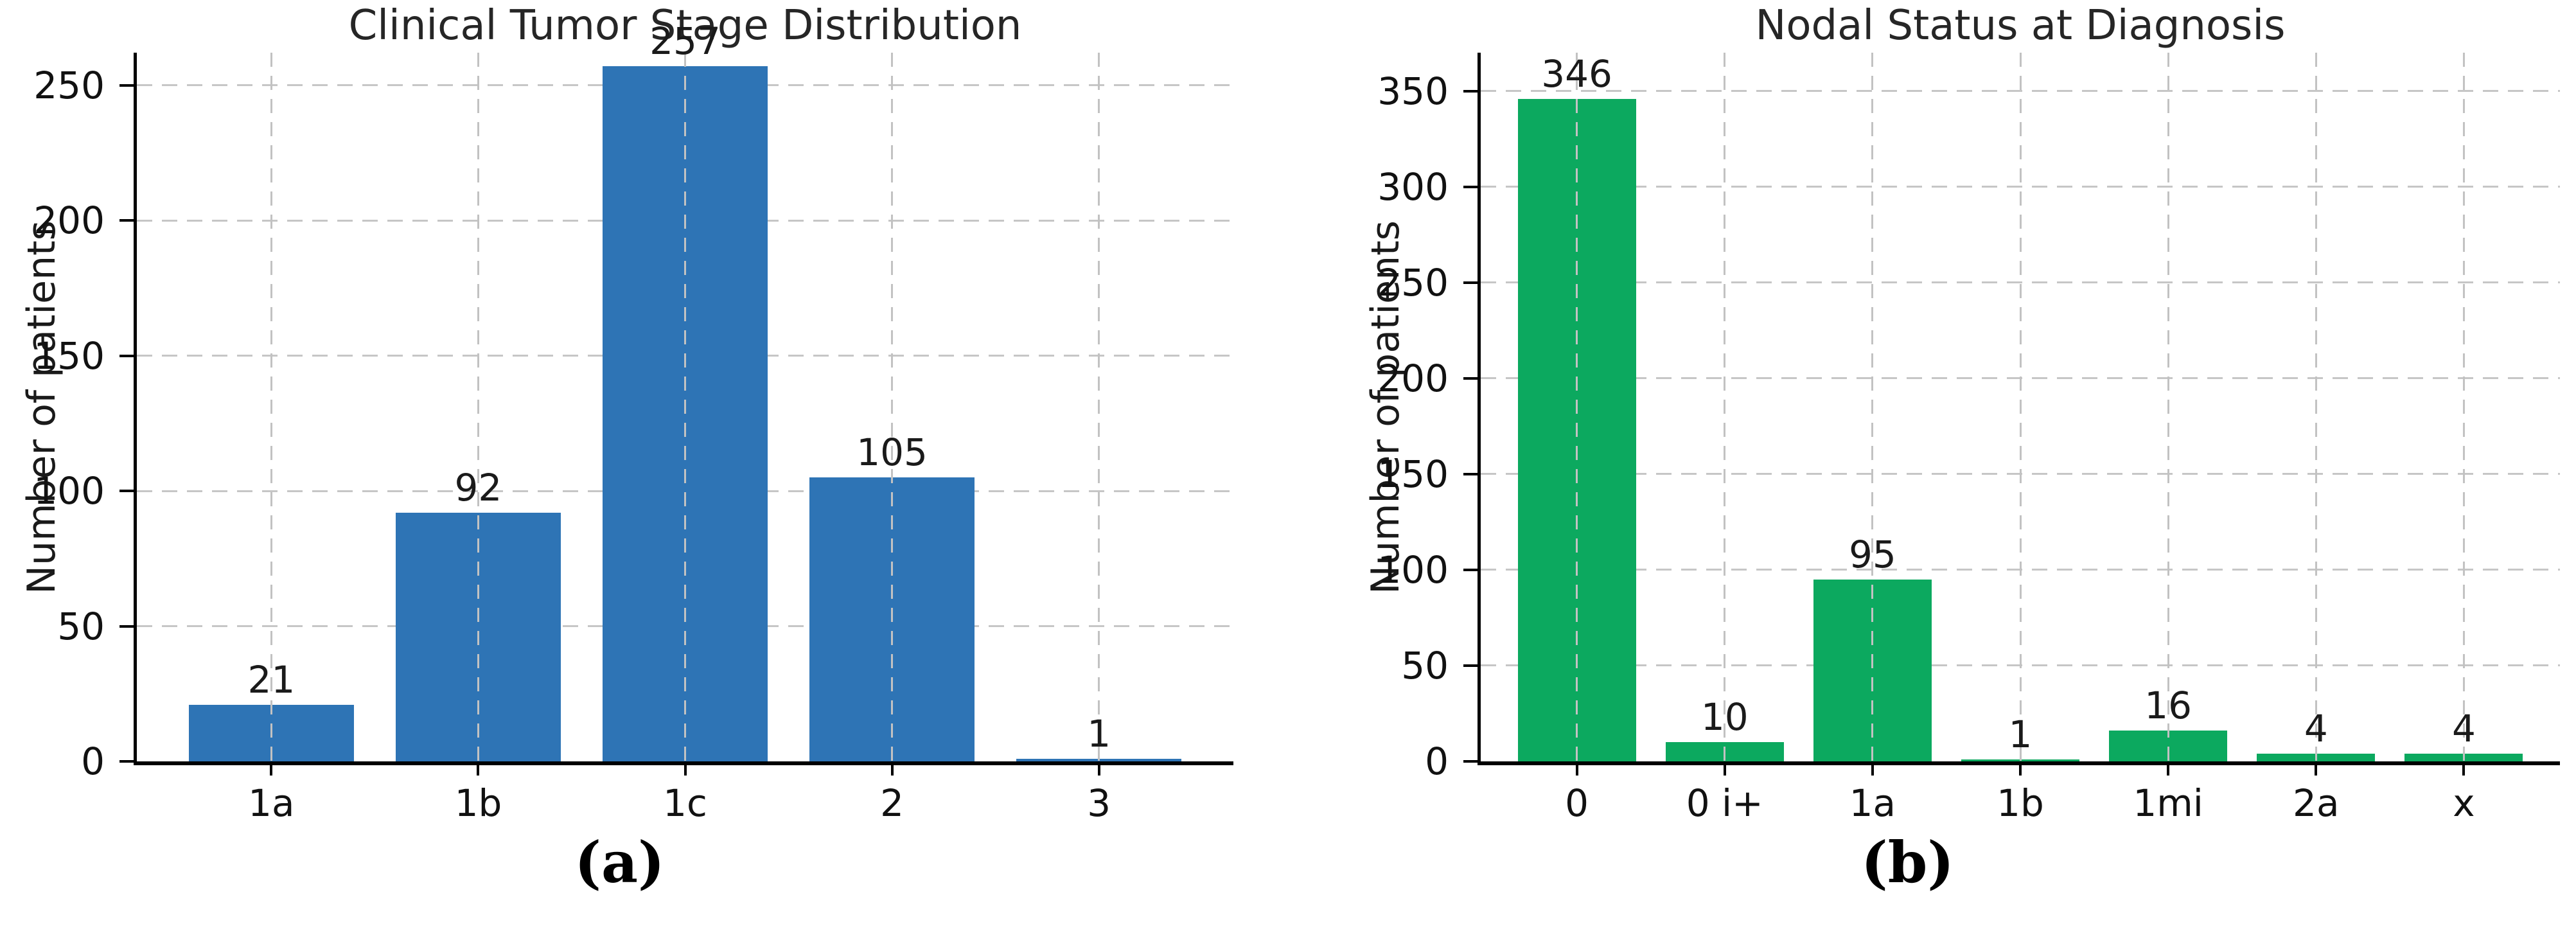 The image size is (2576, 931). I want to click on x-tick-x, so click(2464, 770).